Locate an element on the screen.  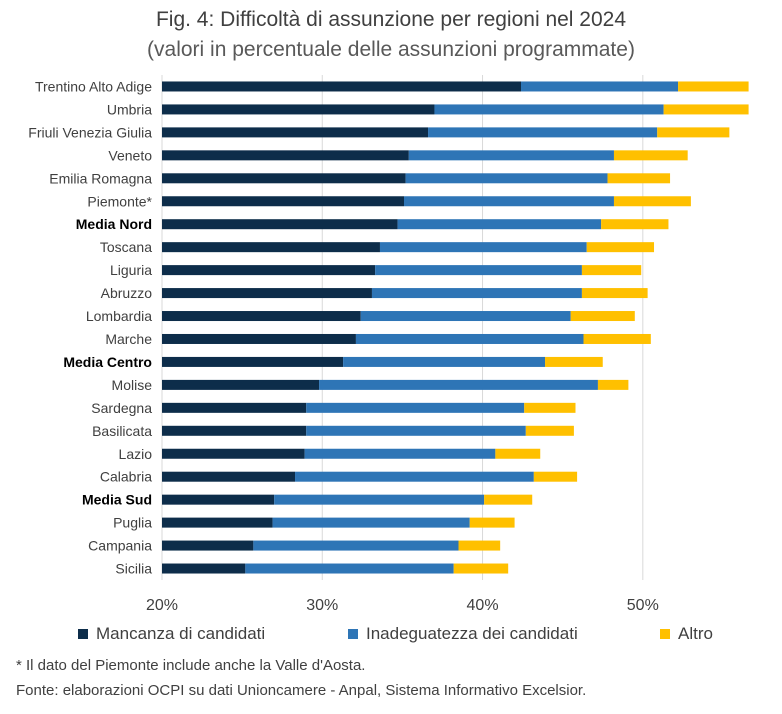
legend-item-altro: Altro is located at coordinates (686, 634).